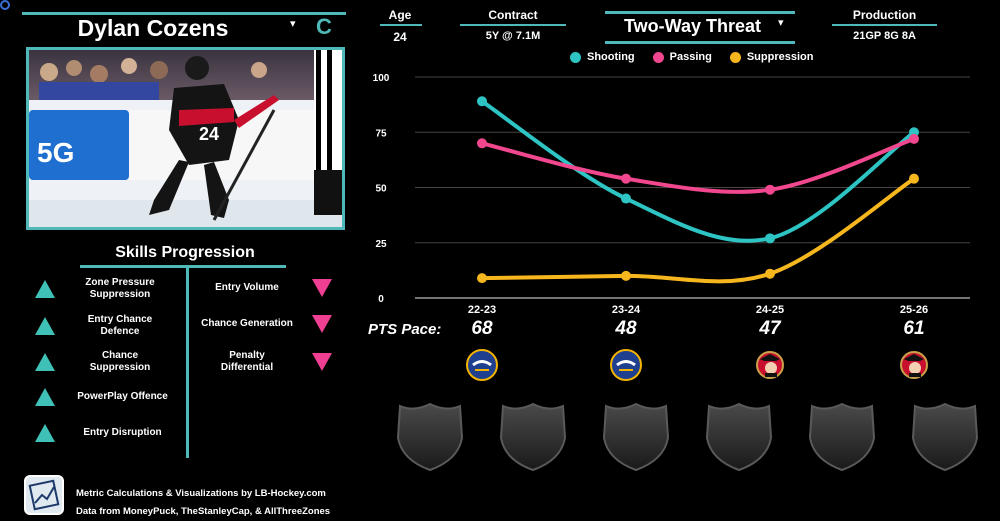 The height and width of the screenshot is (521, 1000). I want to click on archetype-topline, so click(700, 12).